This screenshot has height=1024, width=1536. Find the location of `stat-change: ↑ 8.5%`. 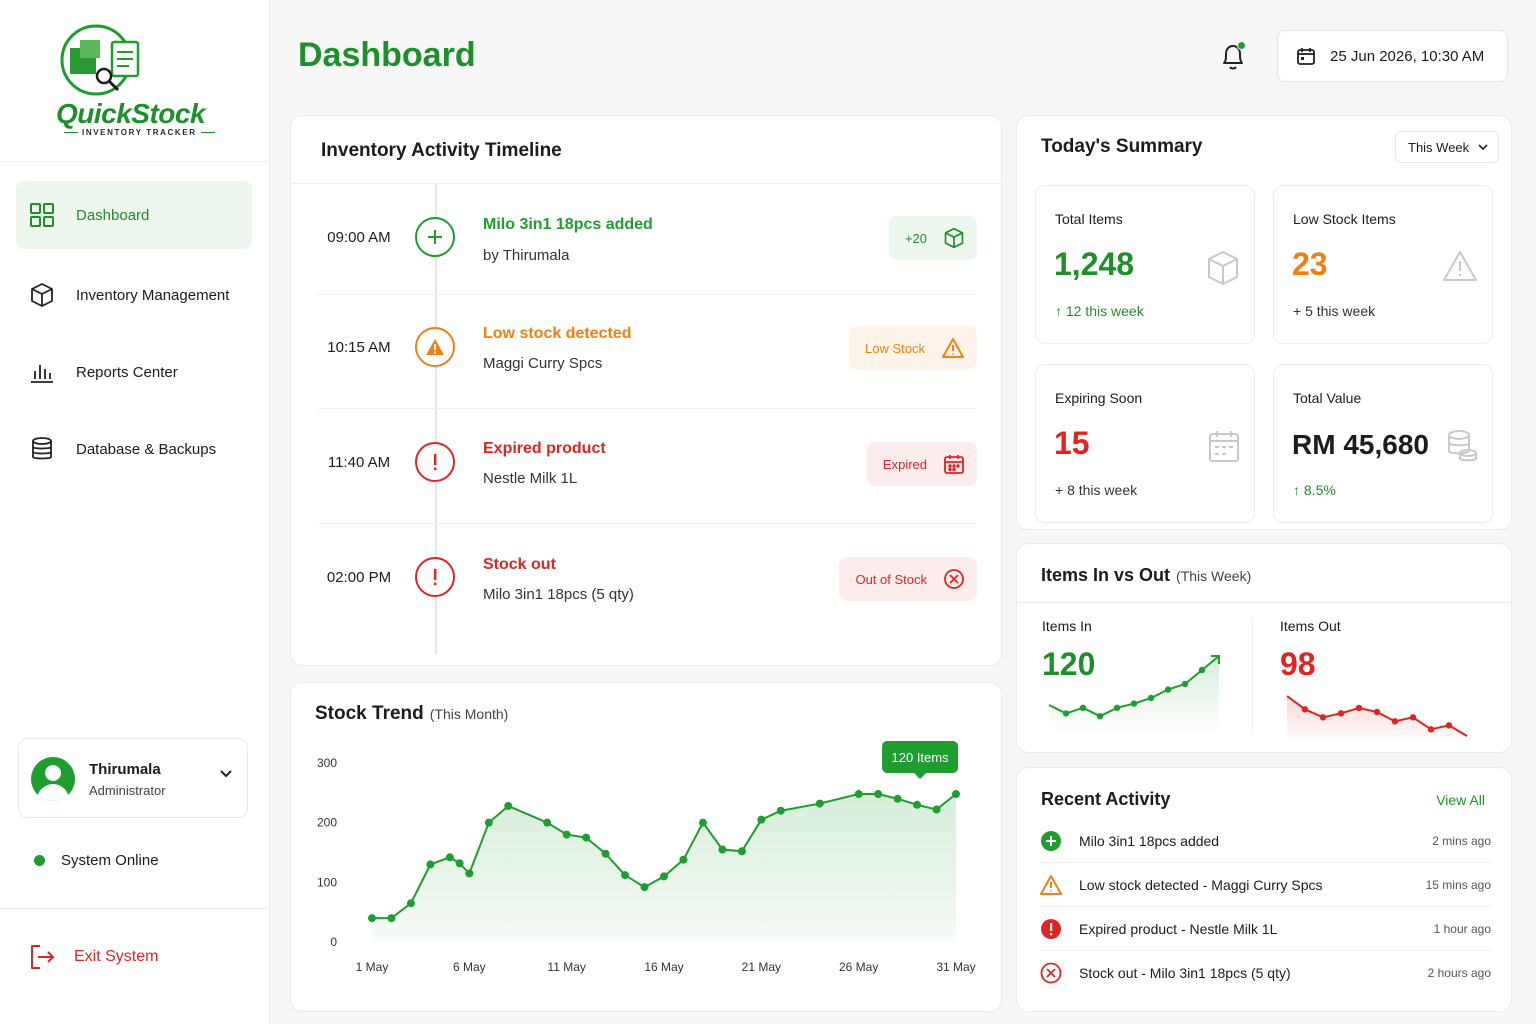

stat-change: ↑ 8.5% is located at coordinates (1314, 490).